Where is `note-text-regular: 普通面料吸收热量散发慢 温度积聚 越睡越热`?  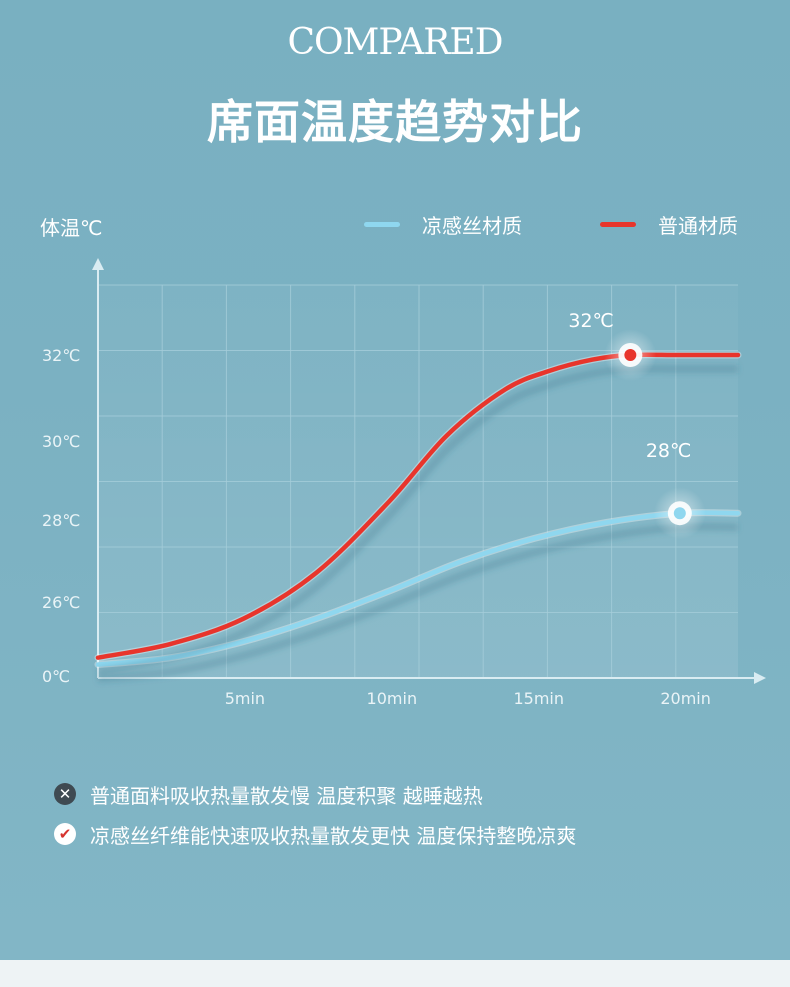 note-text-regular: 普通面料吸收热量散发慢 温度积聚 越睡越热 is located at coordinates (286, 795).